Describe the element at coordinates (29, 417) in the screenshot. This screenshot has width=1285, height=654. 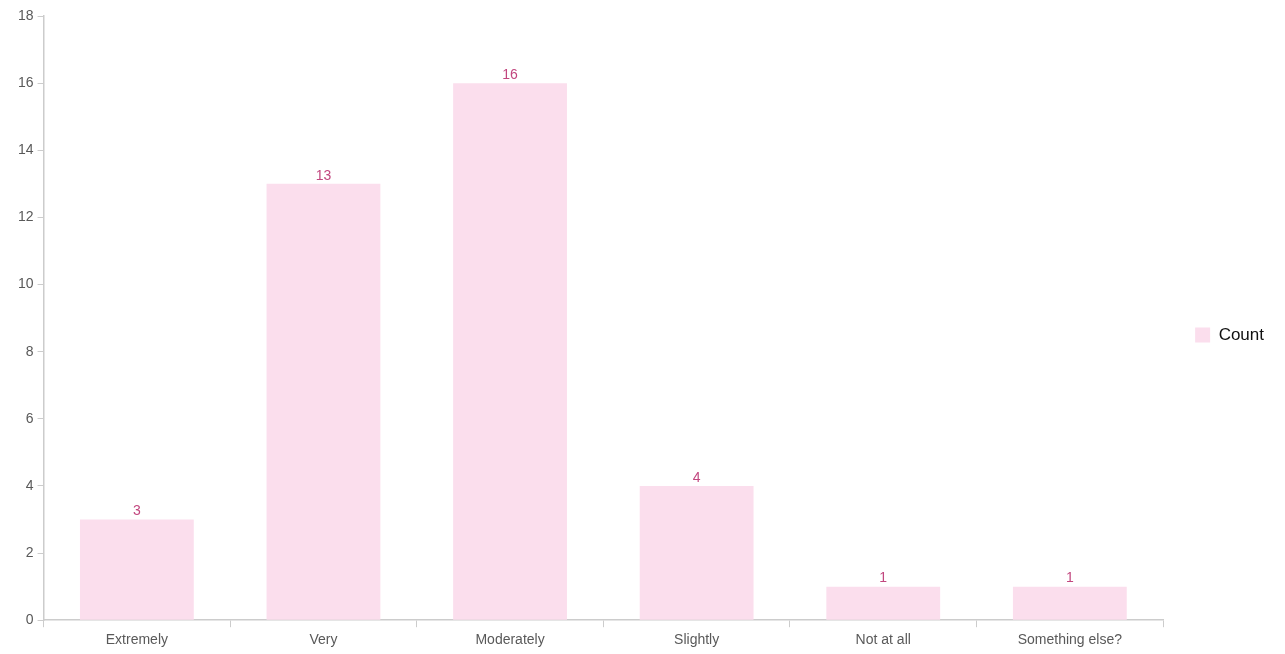
I see `y-tick-label: 6` at that location.